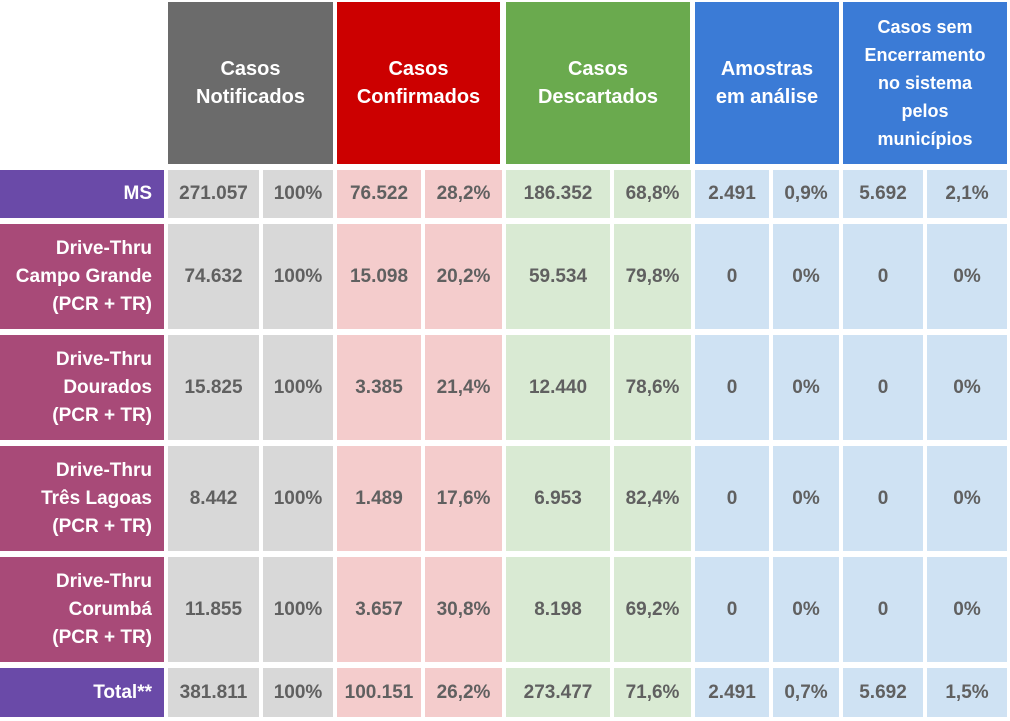  What do you see at coordinates (767, 97) in the screenshot?
I see `text-line: em análise` at bounding box center [767, 97].